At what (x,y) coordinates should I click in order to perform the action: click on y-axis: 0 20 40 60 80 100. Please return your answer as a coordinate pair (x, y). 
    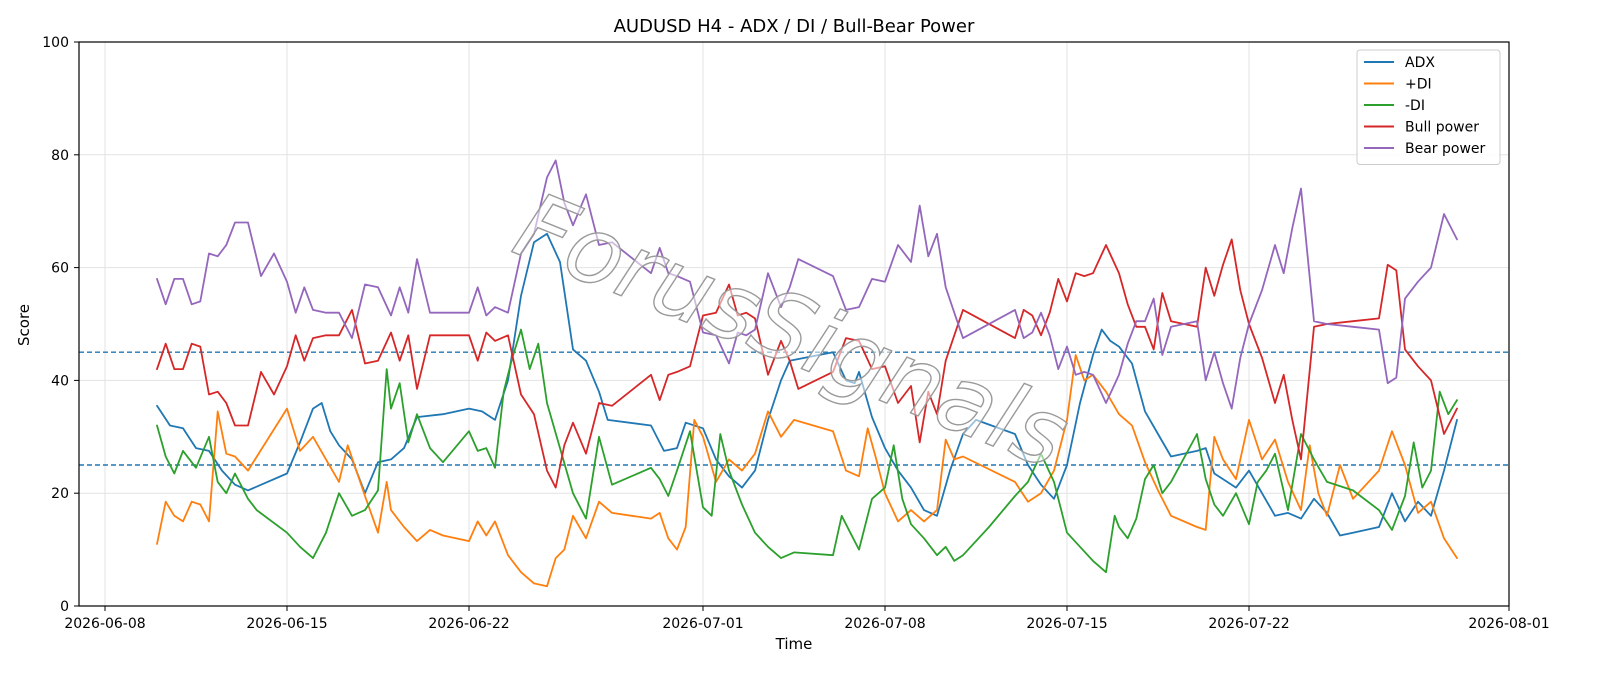
    Looking at the image, I should click on (60, 325).